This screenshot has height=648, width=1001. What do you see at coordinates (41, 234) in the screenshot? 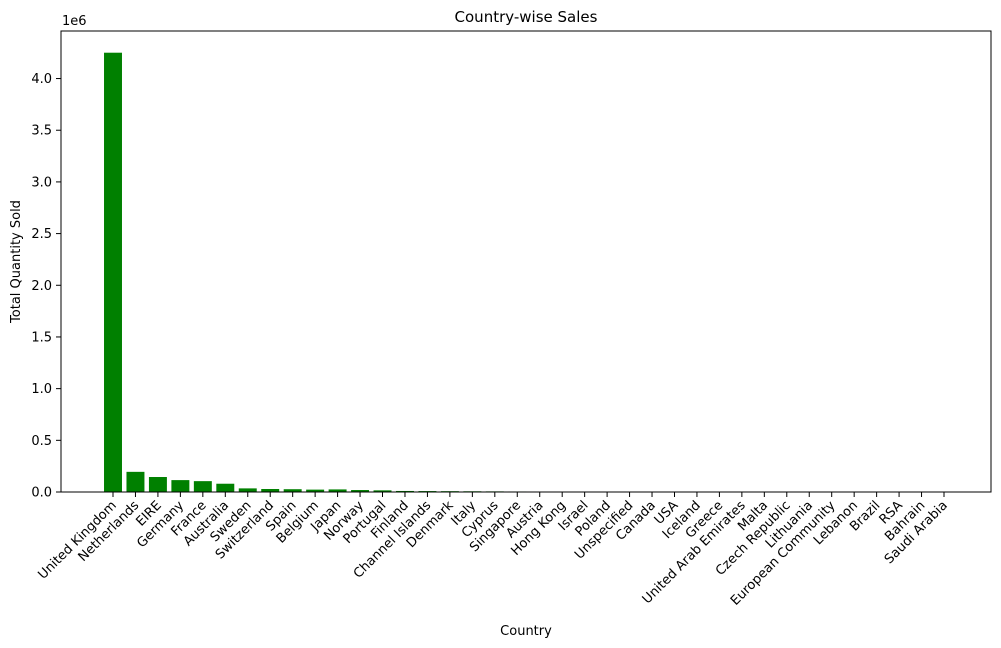
I see `y-tick-label: 2.5` at bounding box center [41, 234].